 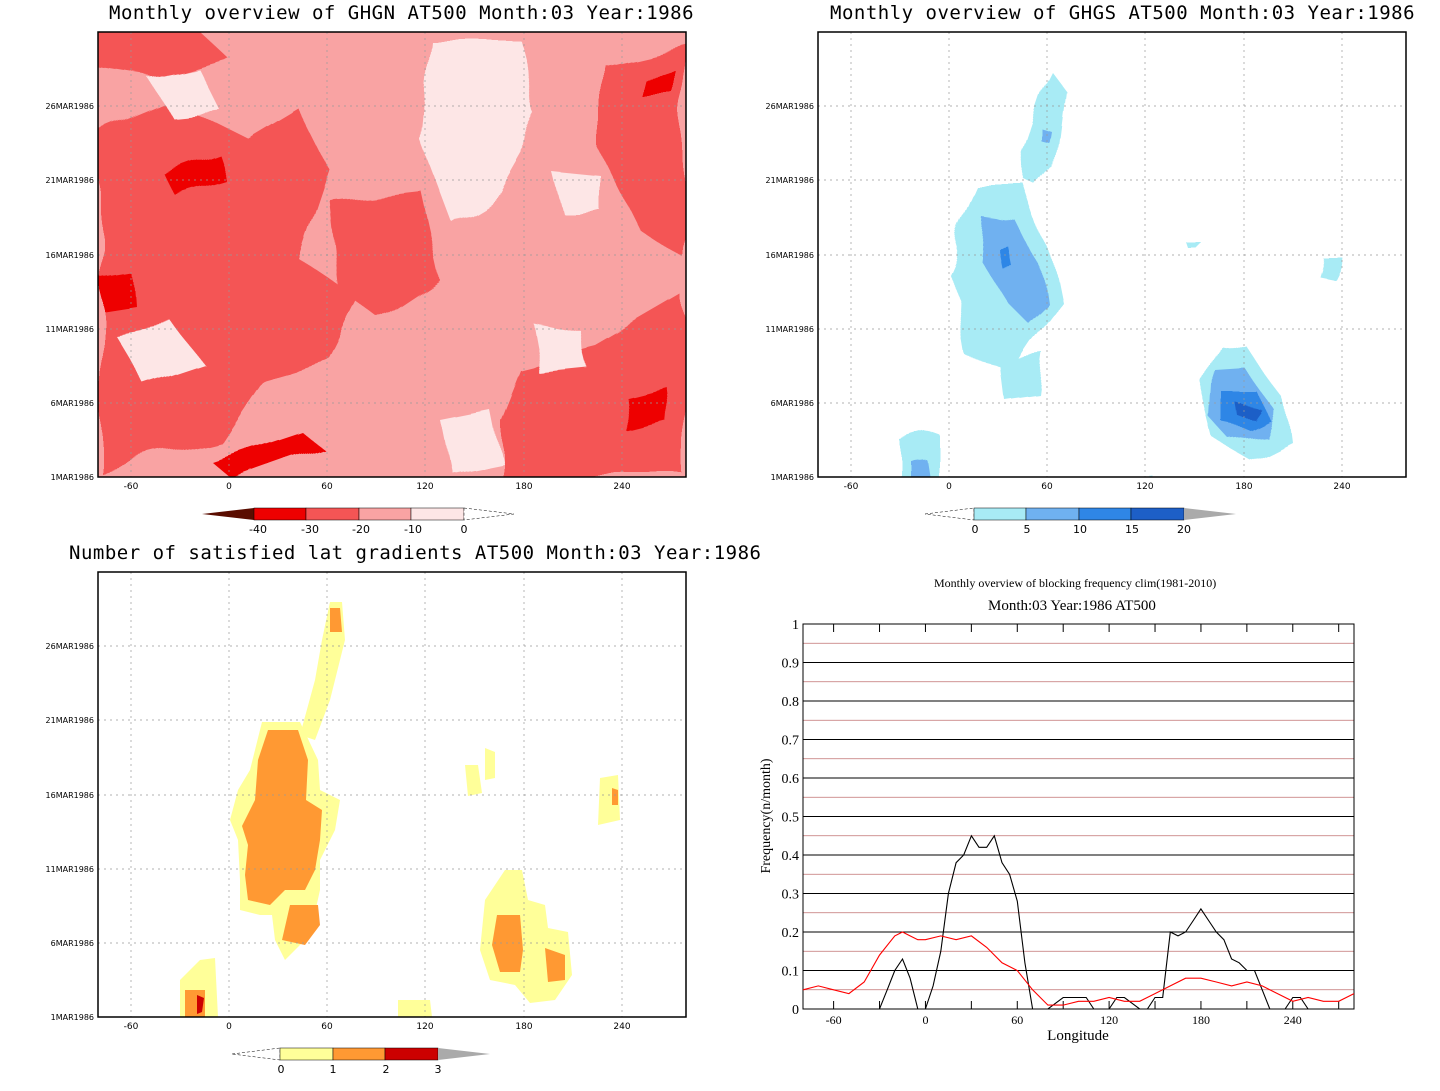 I want to click on ghgs-y-tick: 1MAR1986, so click(x=792, y=477).